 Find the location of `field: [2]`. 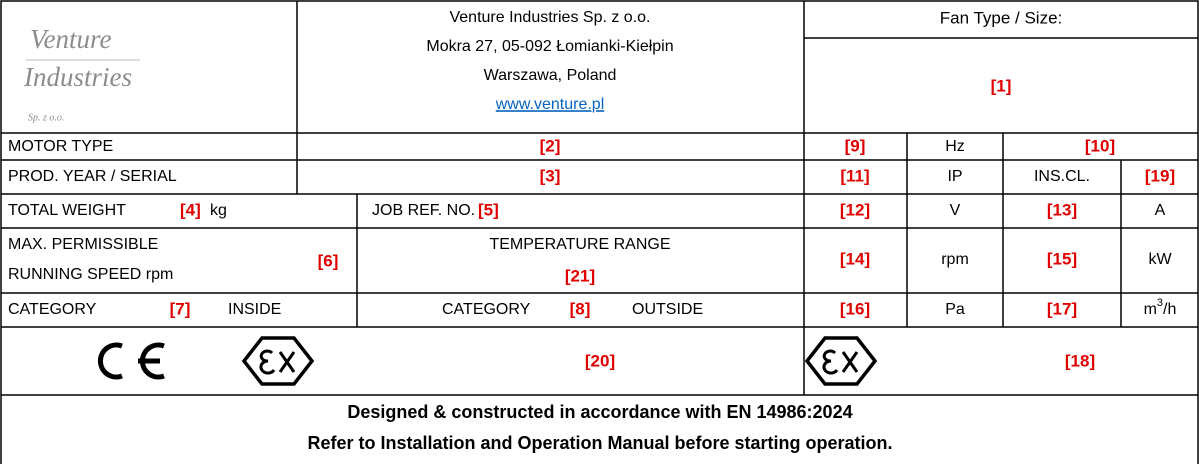

field: [2] is located at coordinates (550, 145).